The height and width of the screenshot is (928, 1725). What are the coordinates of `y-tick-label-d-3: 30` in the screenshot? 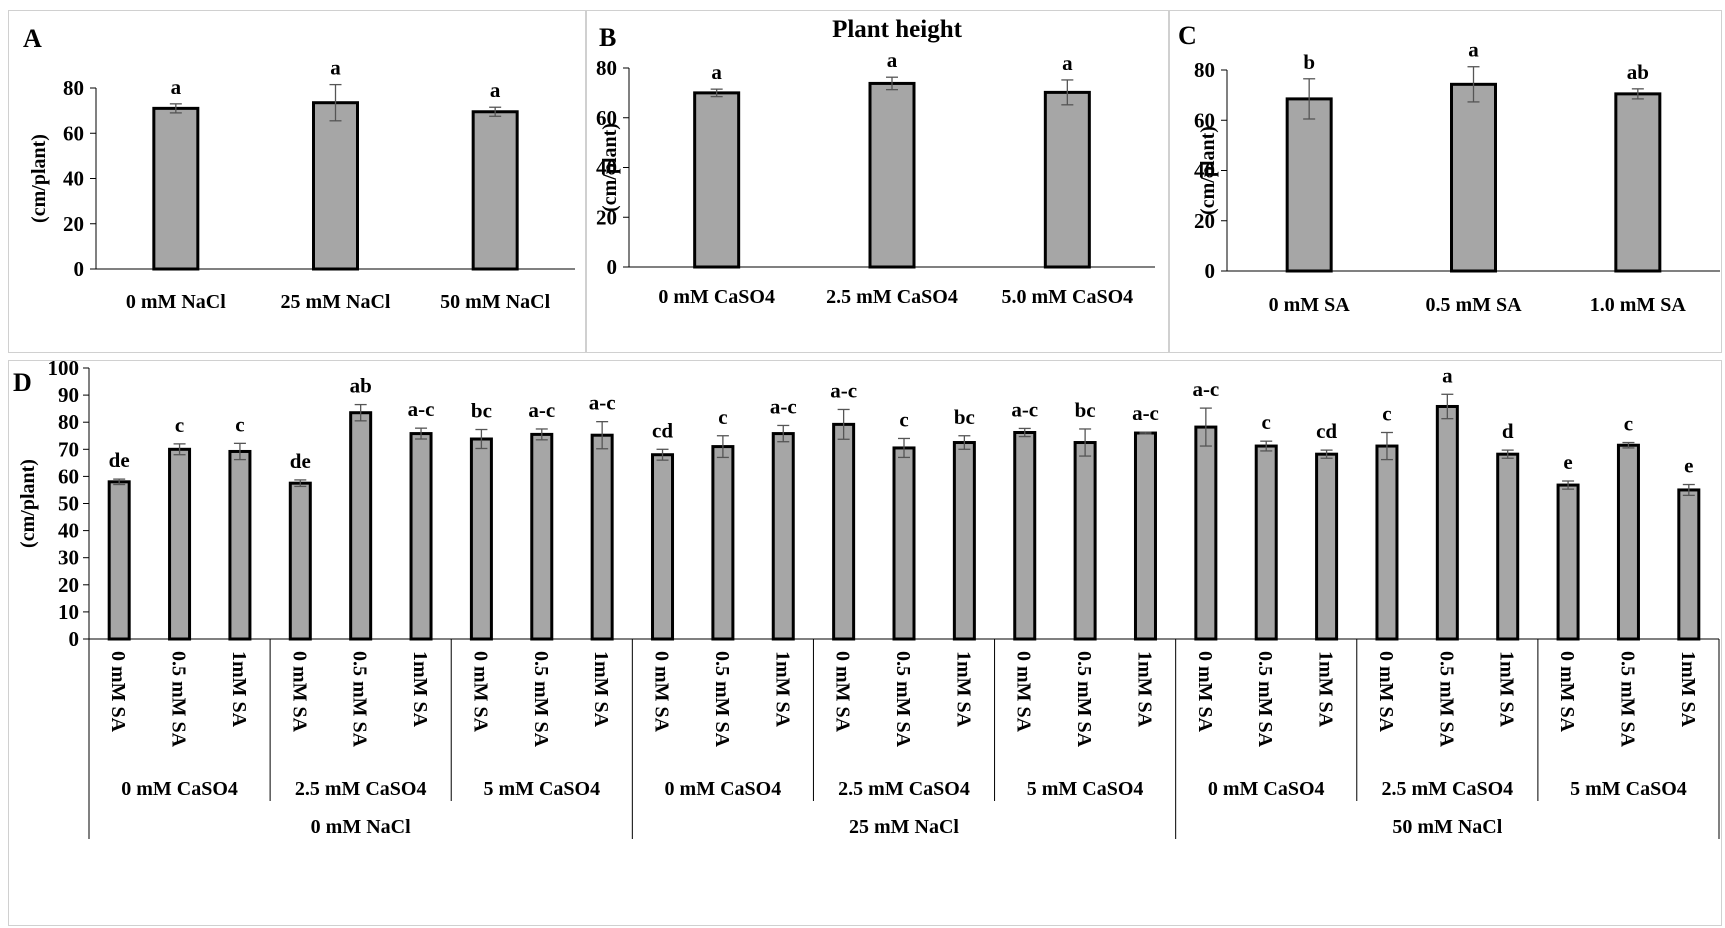 It's located at (68, 558).